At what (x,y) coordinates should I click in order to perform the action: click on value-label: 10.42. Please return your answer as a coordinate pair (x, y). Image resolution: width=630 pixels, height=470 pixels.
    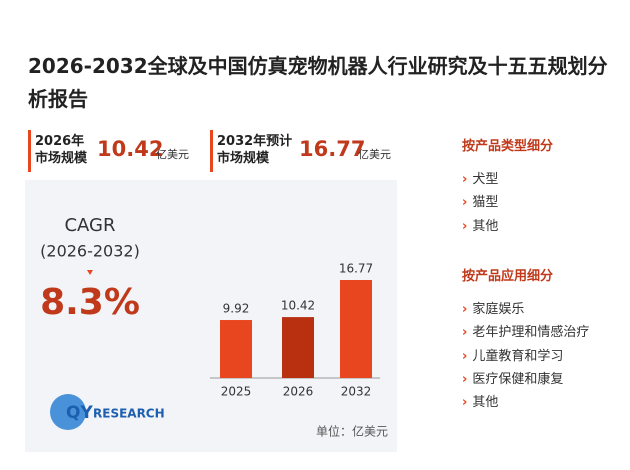
    Looking at the image, I should click on (298, 306).